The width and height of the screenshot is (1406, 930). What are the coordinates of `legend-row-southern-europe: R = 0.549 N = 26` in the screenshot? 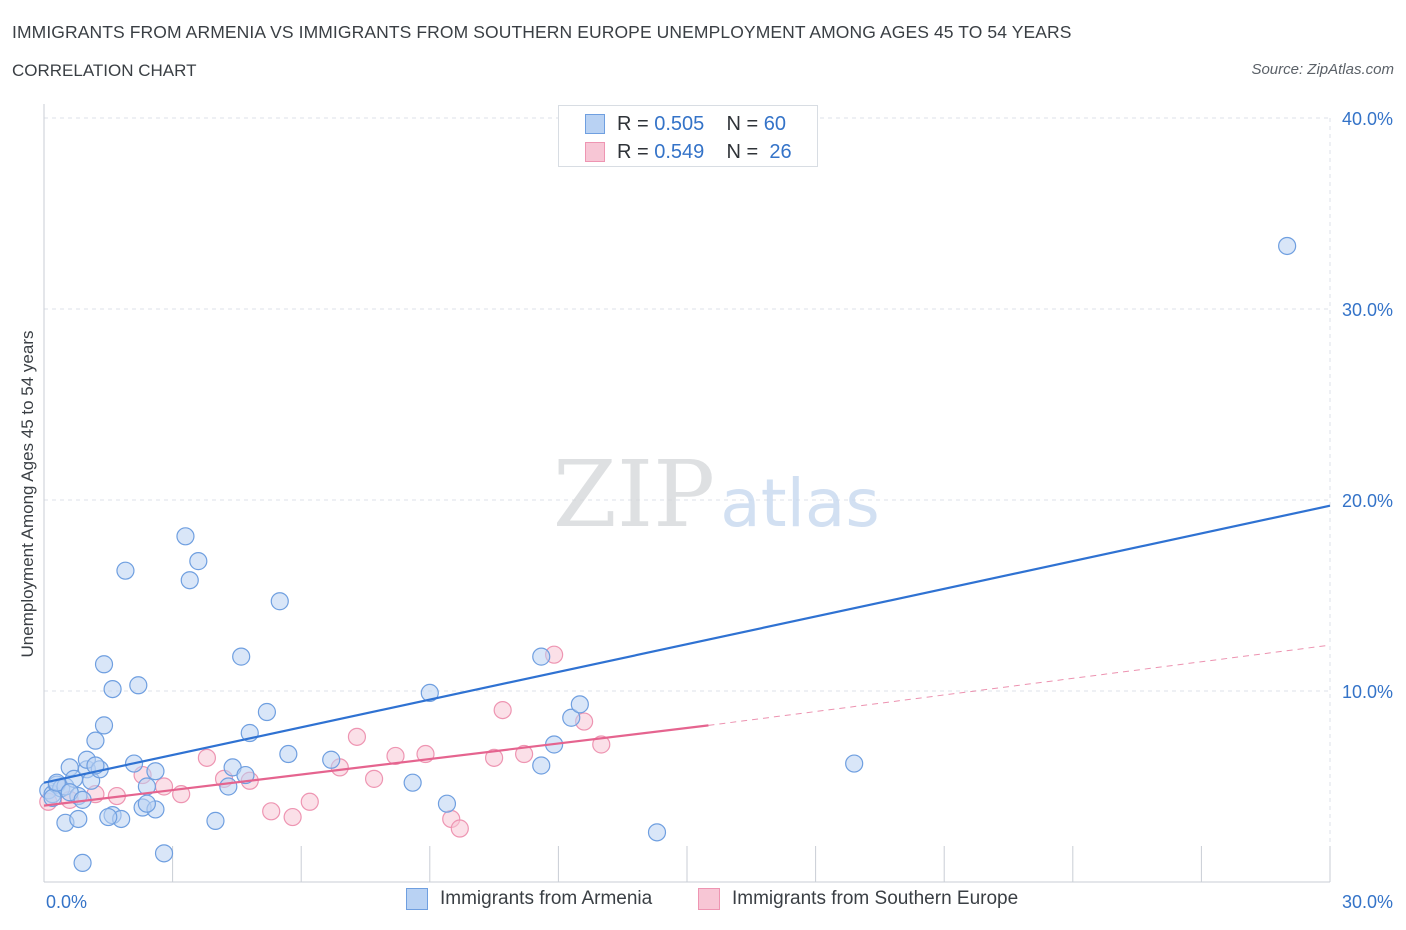 It's located at (688, 152).